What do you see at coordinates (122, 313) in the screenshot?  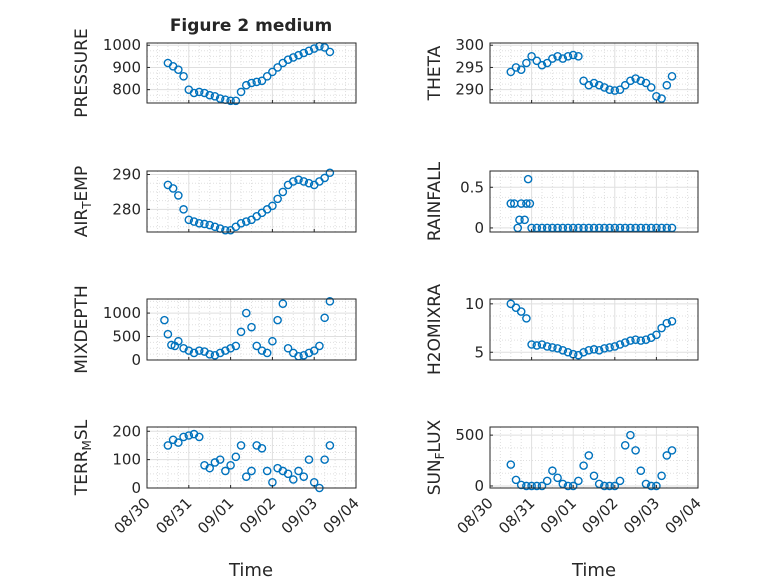 I see `y-tick-label: 1000` at bounding box center [122, 313].